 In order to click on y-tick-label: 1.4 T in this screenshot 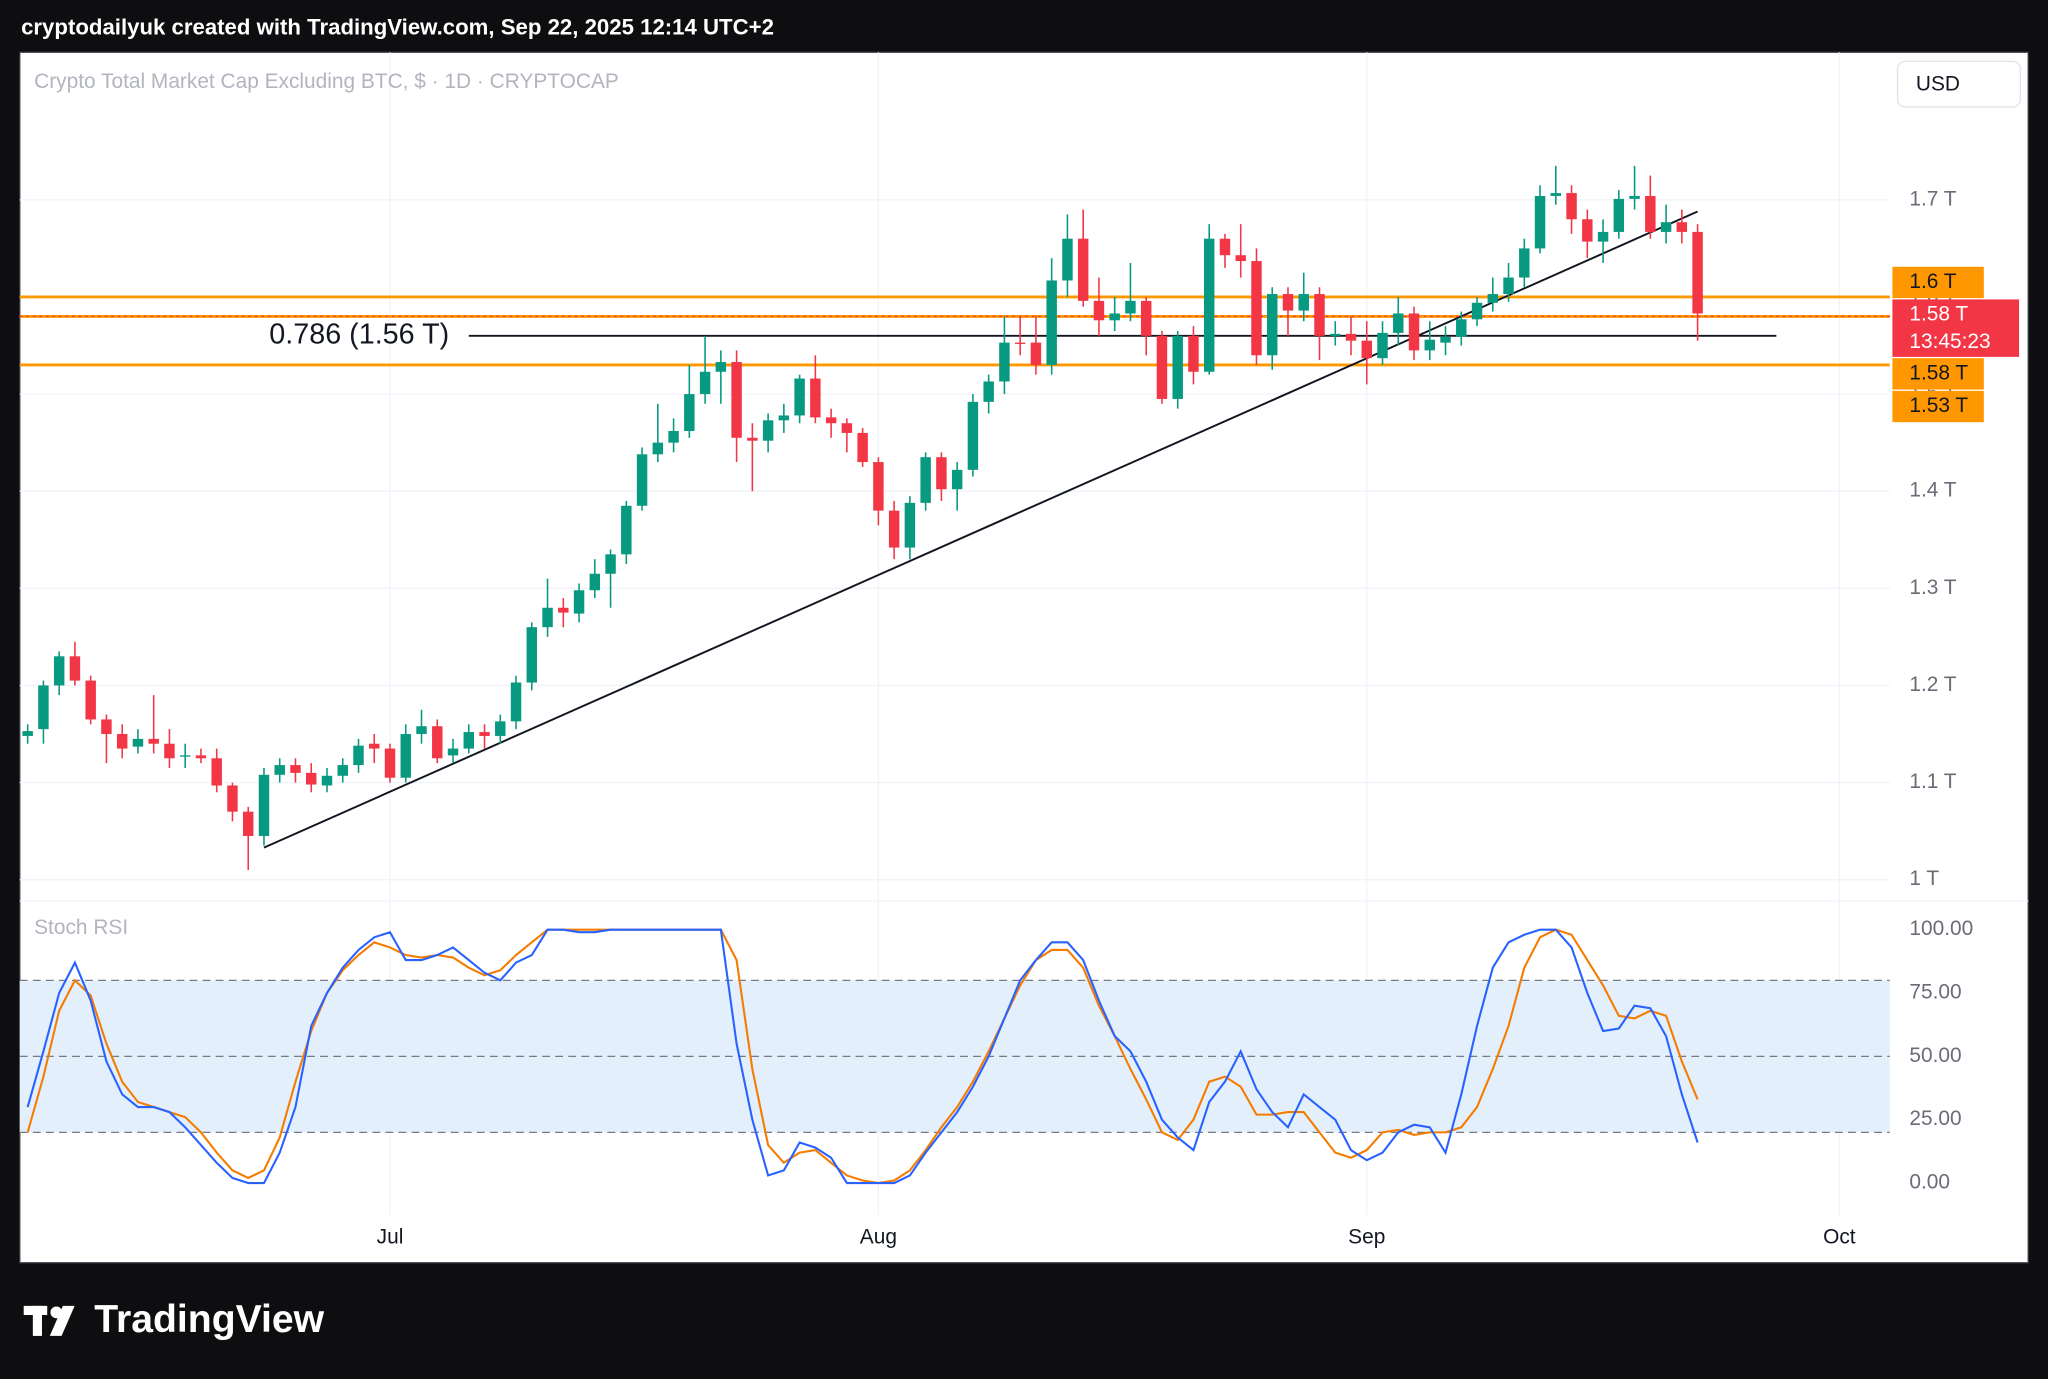, I will do `click(1932, 490)`.